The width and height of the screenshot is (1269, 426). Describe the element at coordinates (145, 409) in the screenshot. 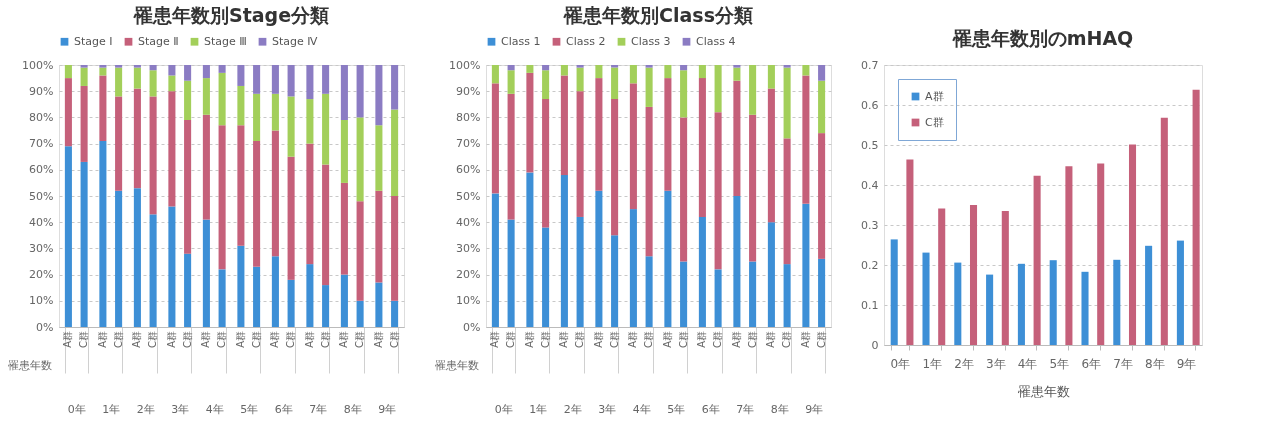

I see `text: 2年` at that location.